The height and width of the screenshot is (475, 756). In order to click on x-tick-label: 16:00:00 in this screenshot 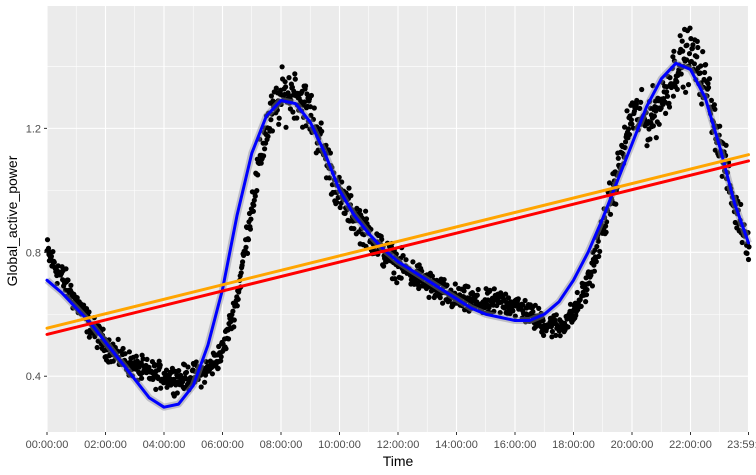, I will do `click(515, 445)`.